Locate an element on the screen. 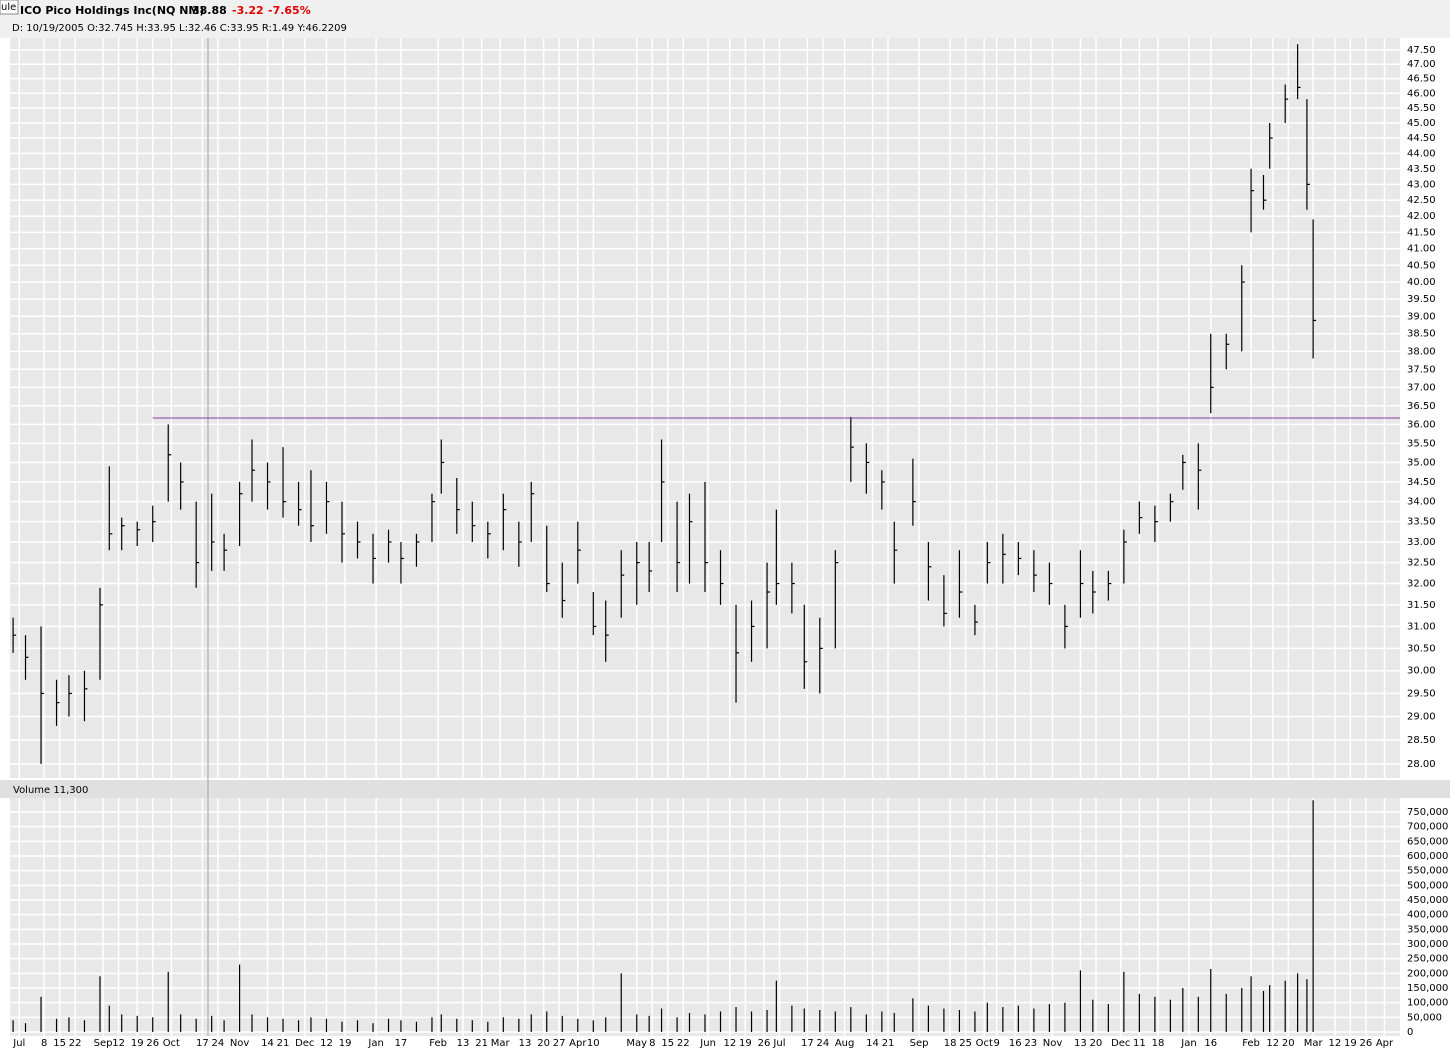 The width and height of the screenshot is (1450, 1056). y-tick-label: 32.50 is located at coordinates (1421, 563).